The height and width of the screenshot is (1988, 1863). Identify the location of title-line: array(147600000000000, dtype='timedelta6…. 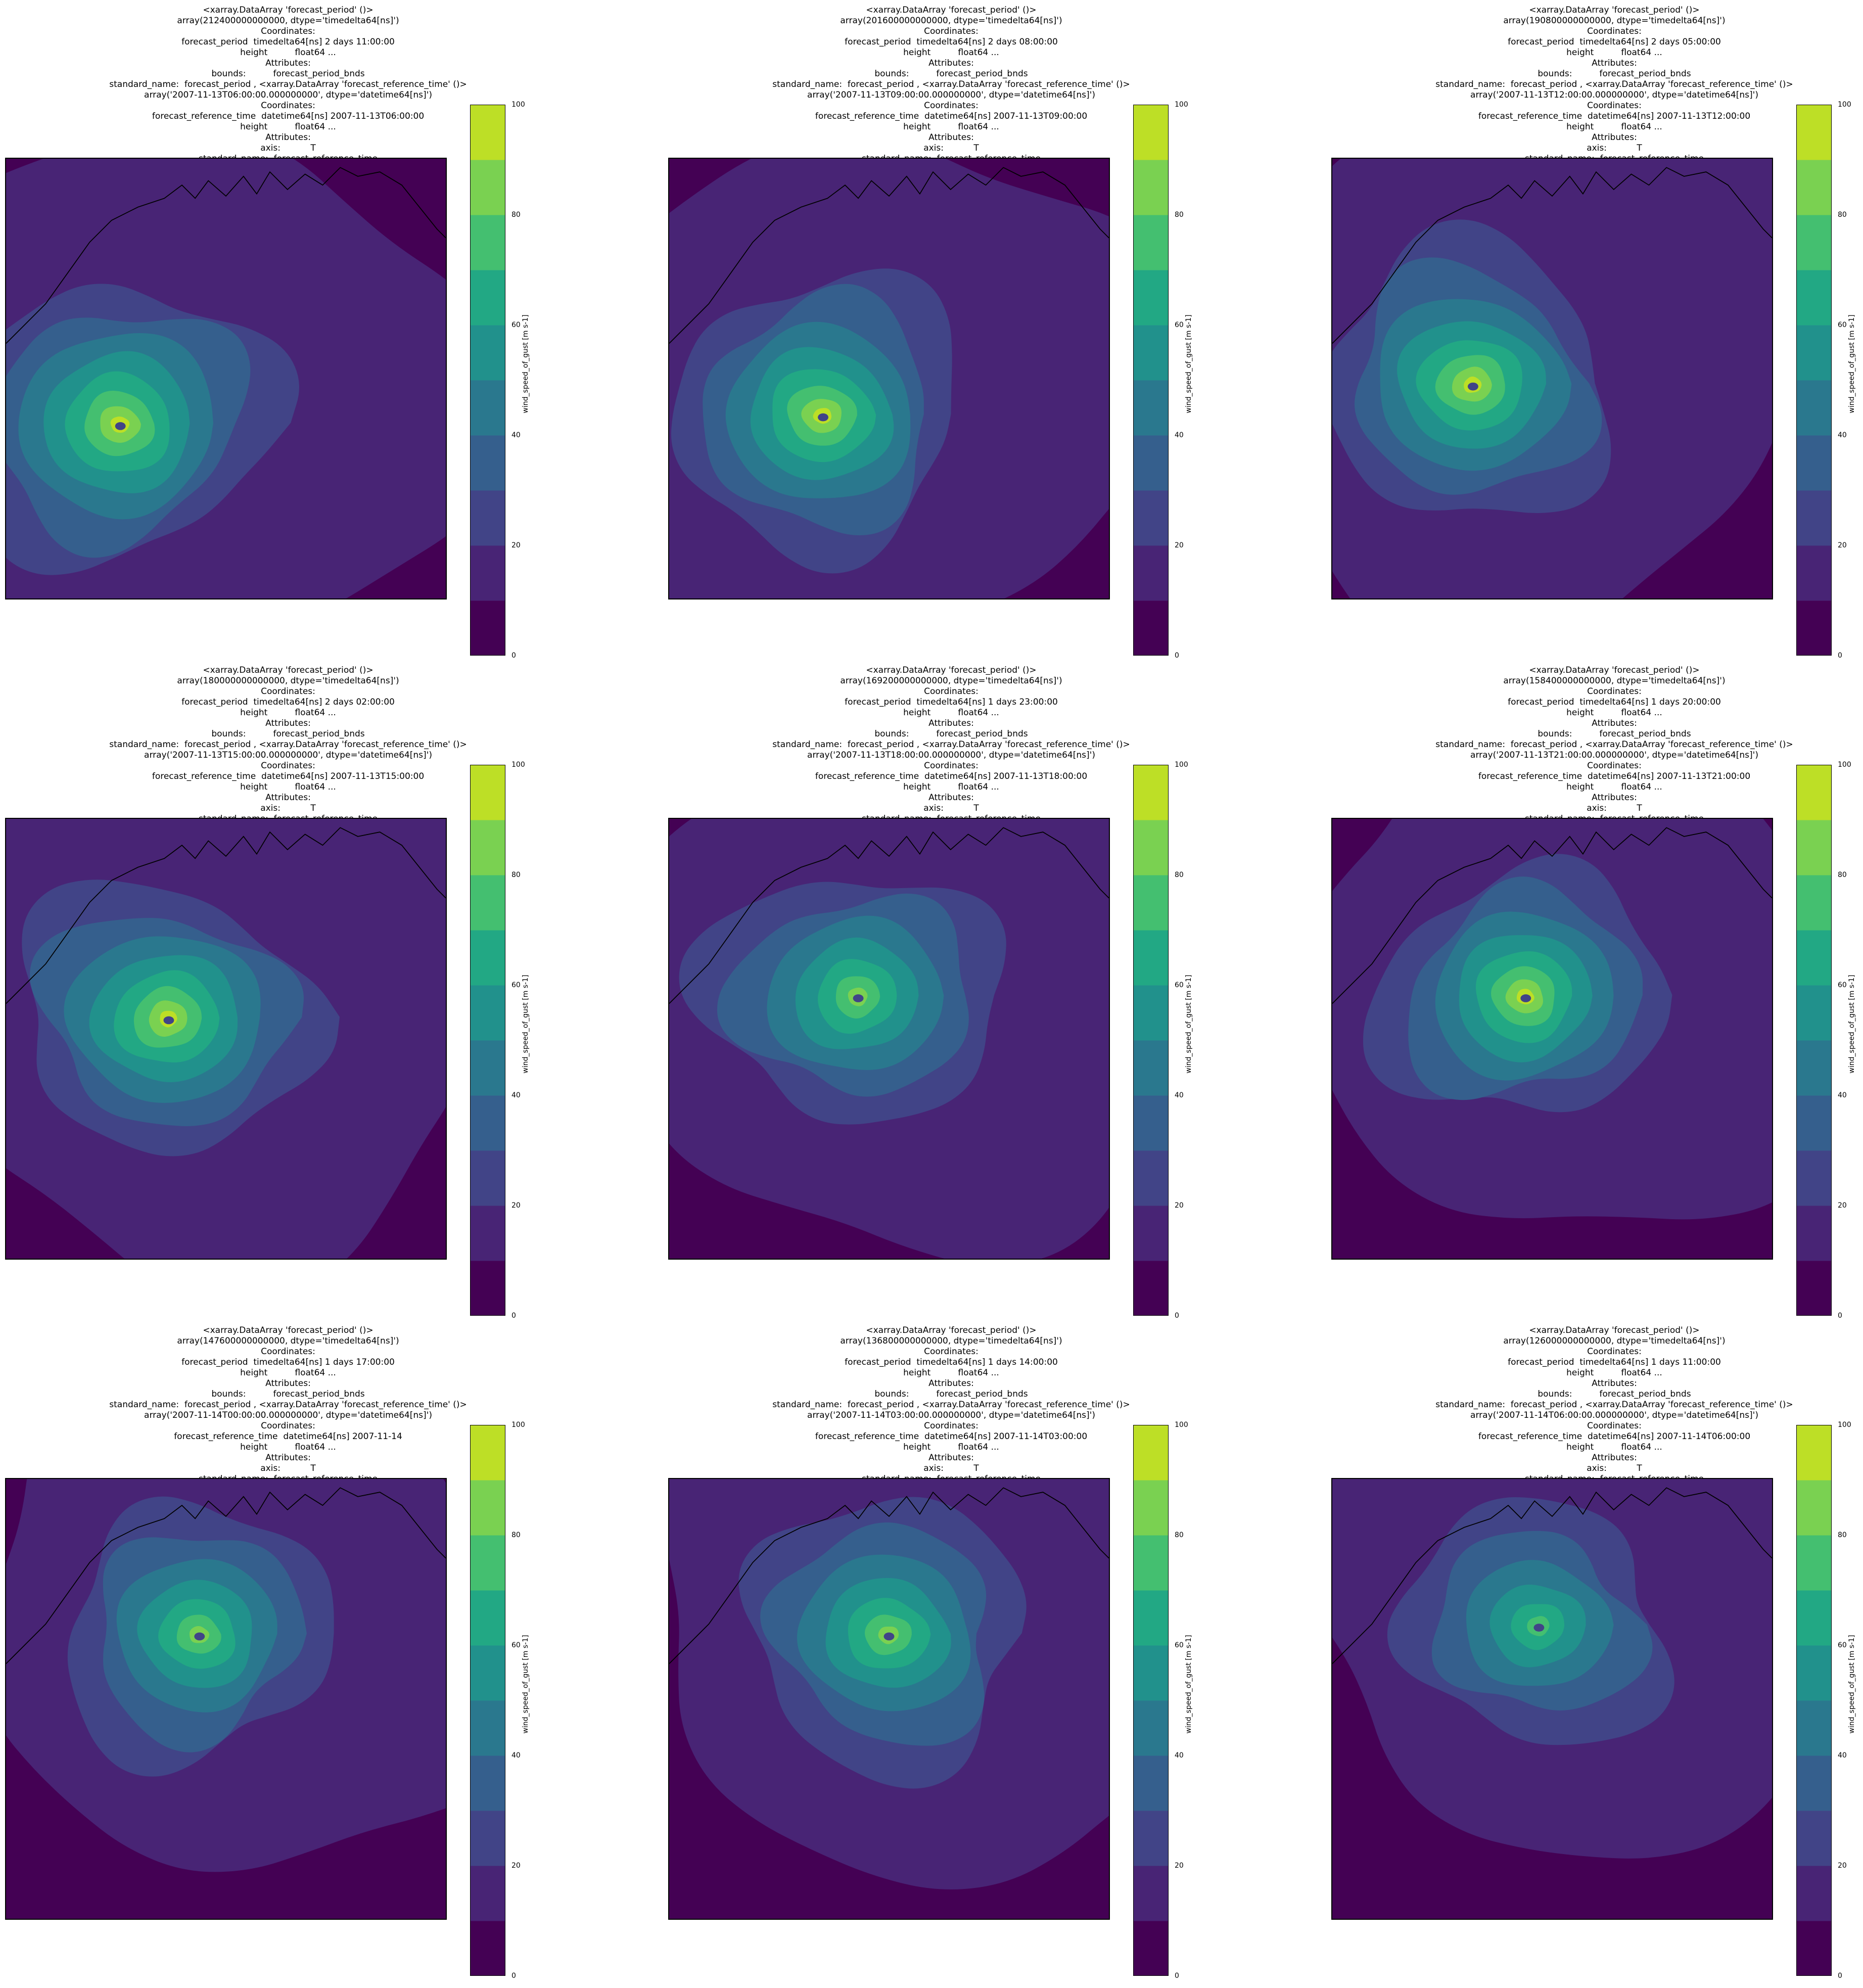
(288, 1341).